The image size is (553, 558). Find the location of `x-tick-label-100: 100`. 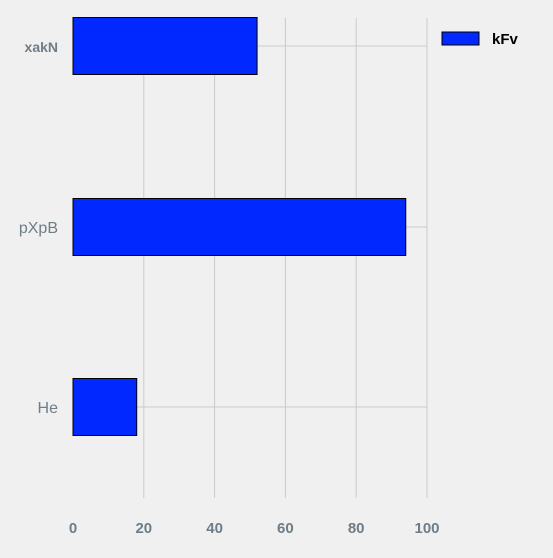

x-tick-label-100: 100 is located at coordinates (426, 528).